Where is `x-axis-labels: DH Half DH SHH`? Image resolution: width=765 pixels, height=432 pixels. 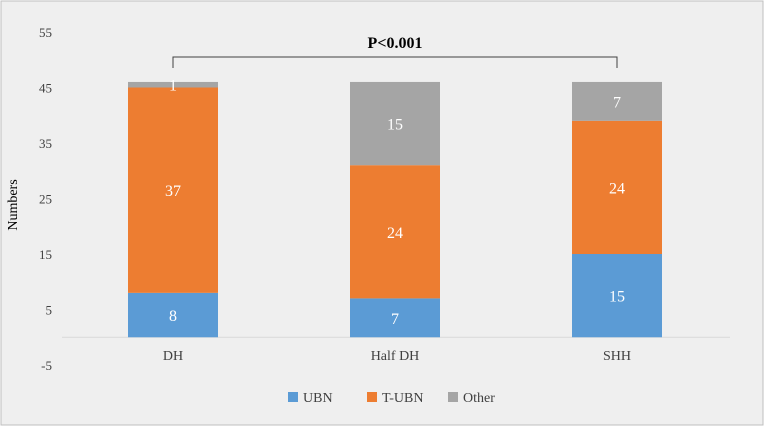
x-axis-labels: DH Half DH SHH is located at coordinates (397, 356).